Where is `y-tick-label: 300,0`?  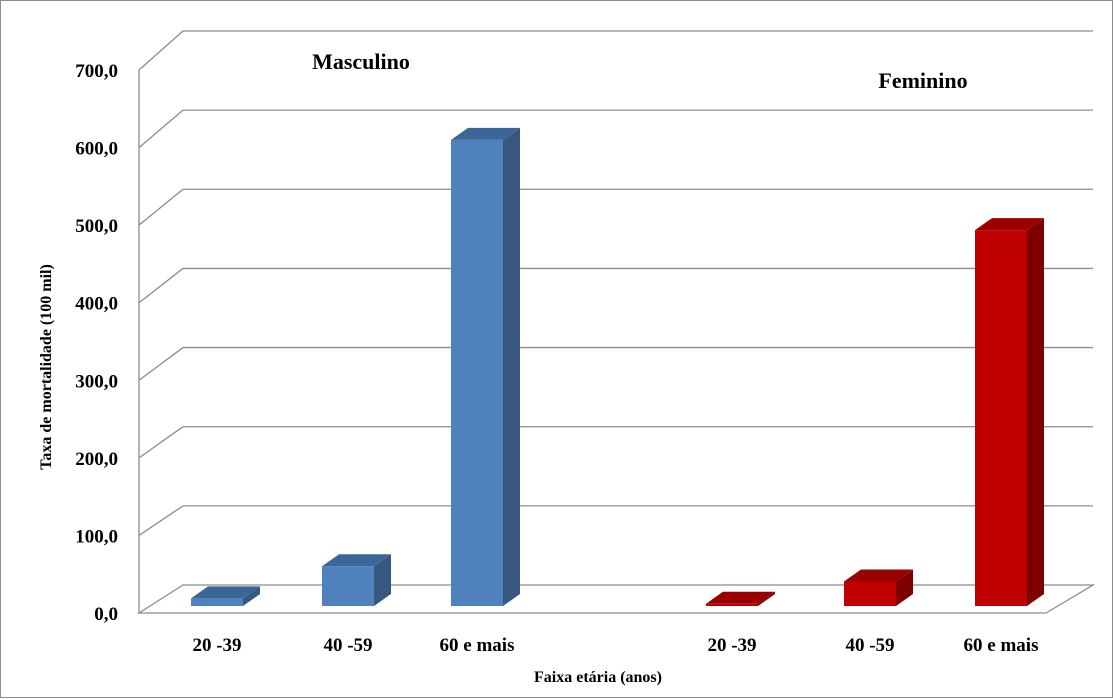 y-tick-label: 300,0 is located at coordinates (96, 381).